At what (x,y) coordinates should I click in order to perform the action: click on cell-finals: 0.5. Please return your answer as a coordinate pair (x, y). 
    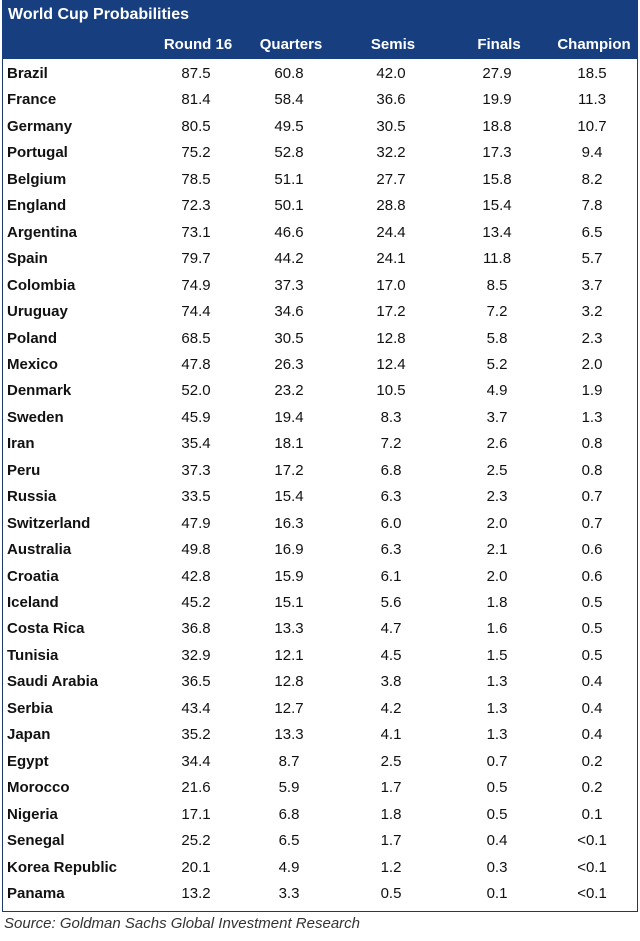
    Looking at the image, I should click on (497, 788).